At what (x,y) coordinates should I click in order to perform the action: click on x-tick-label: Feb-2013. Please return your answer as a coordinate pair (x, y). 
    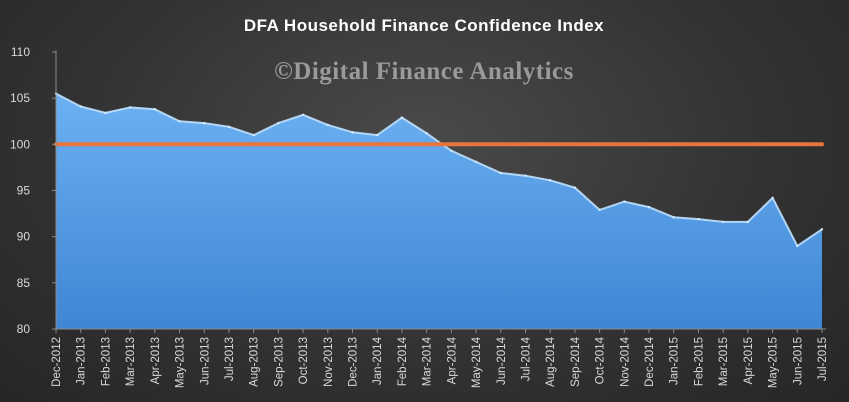
    Looking at the image, I should click on (106, 361).